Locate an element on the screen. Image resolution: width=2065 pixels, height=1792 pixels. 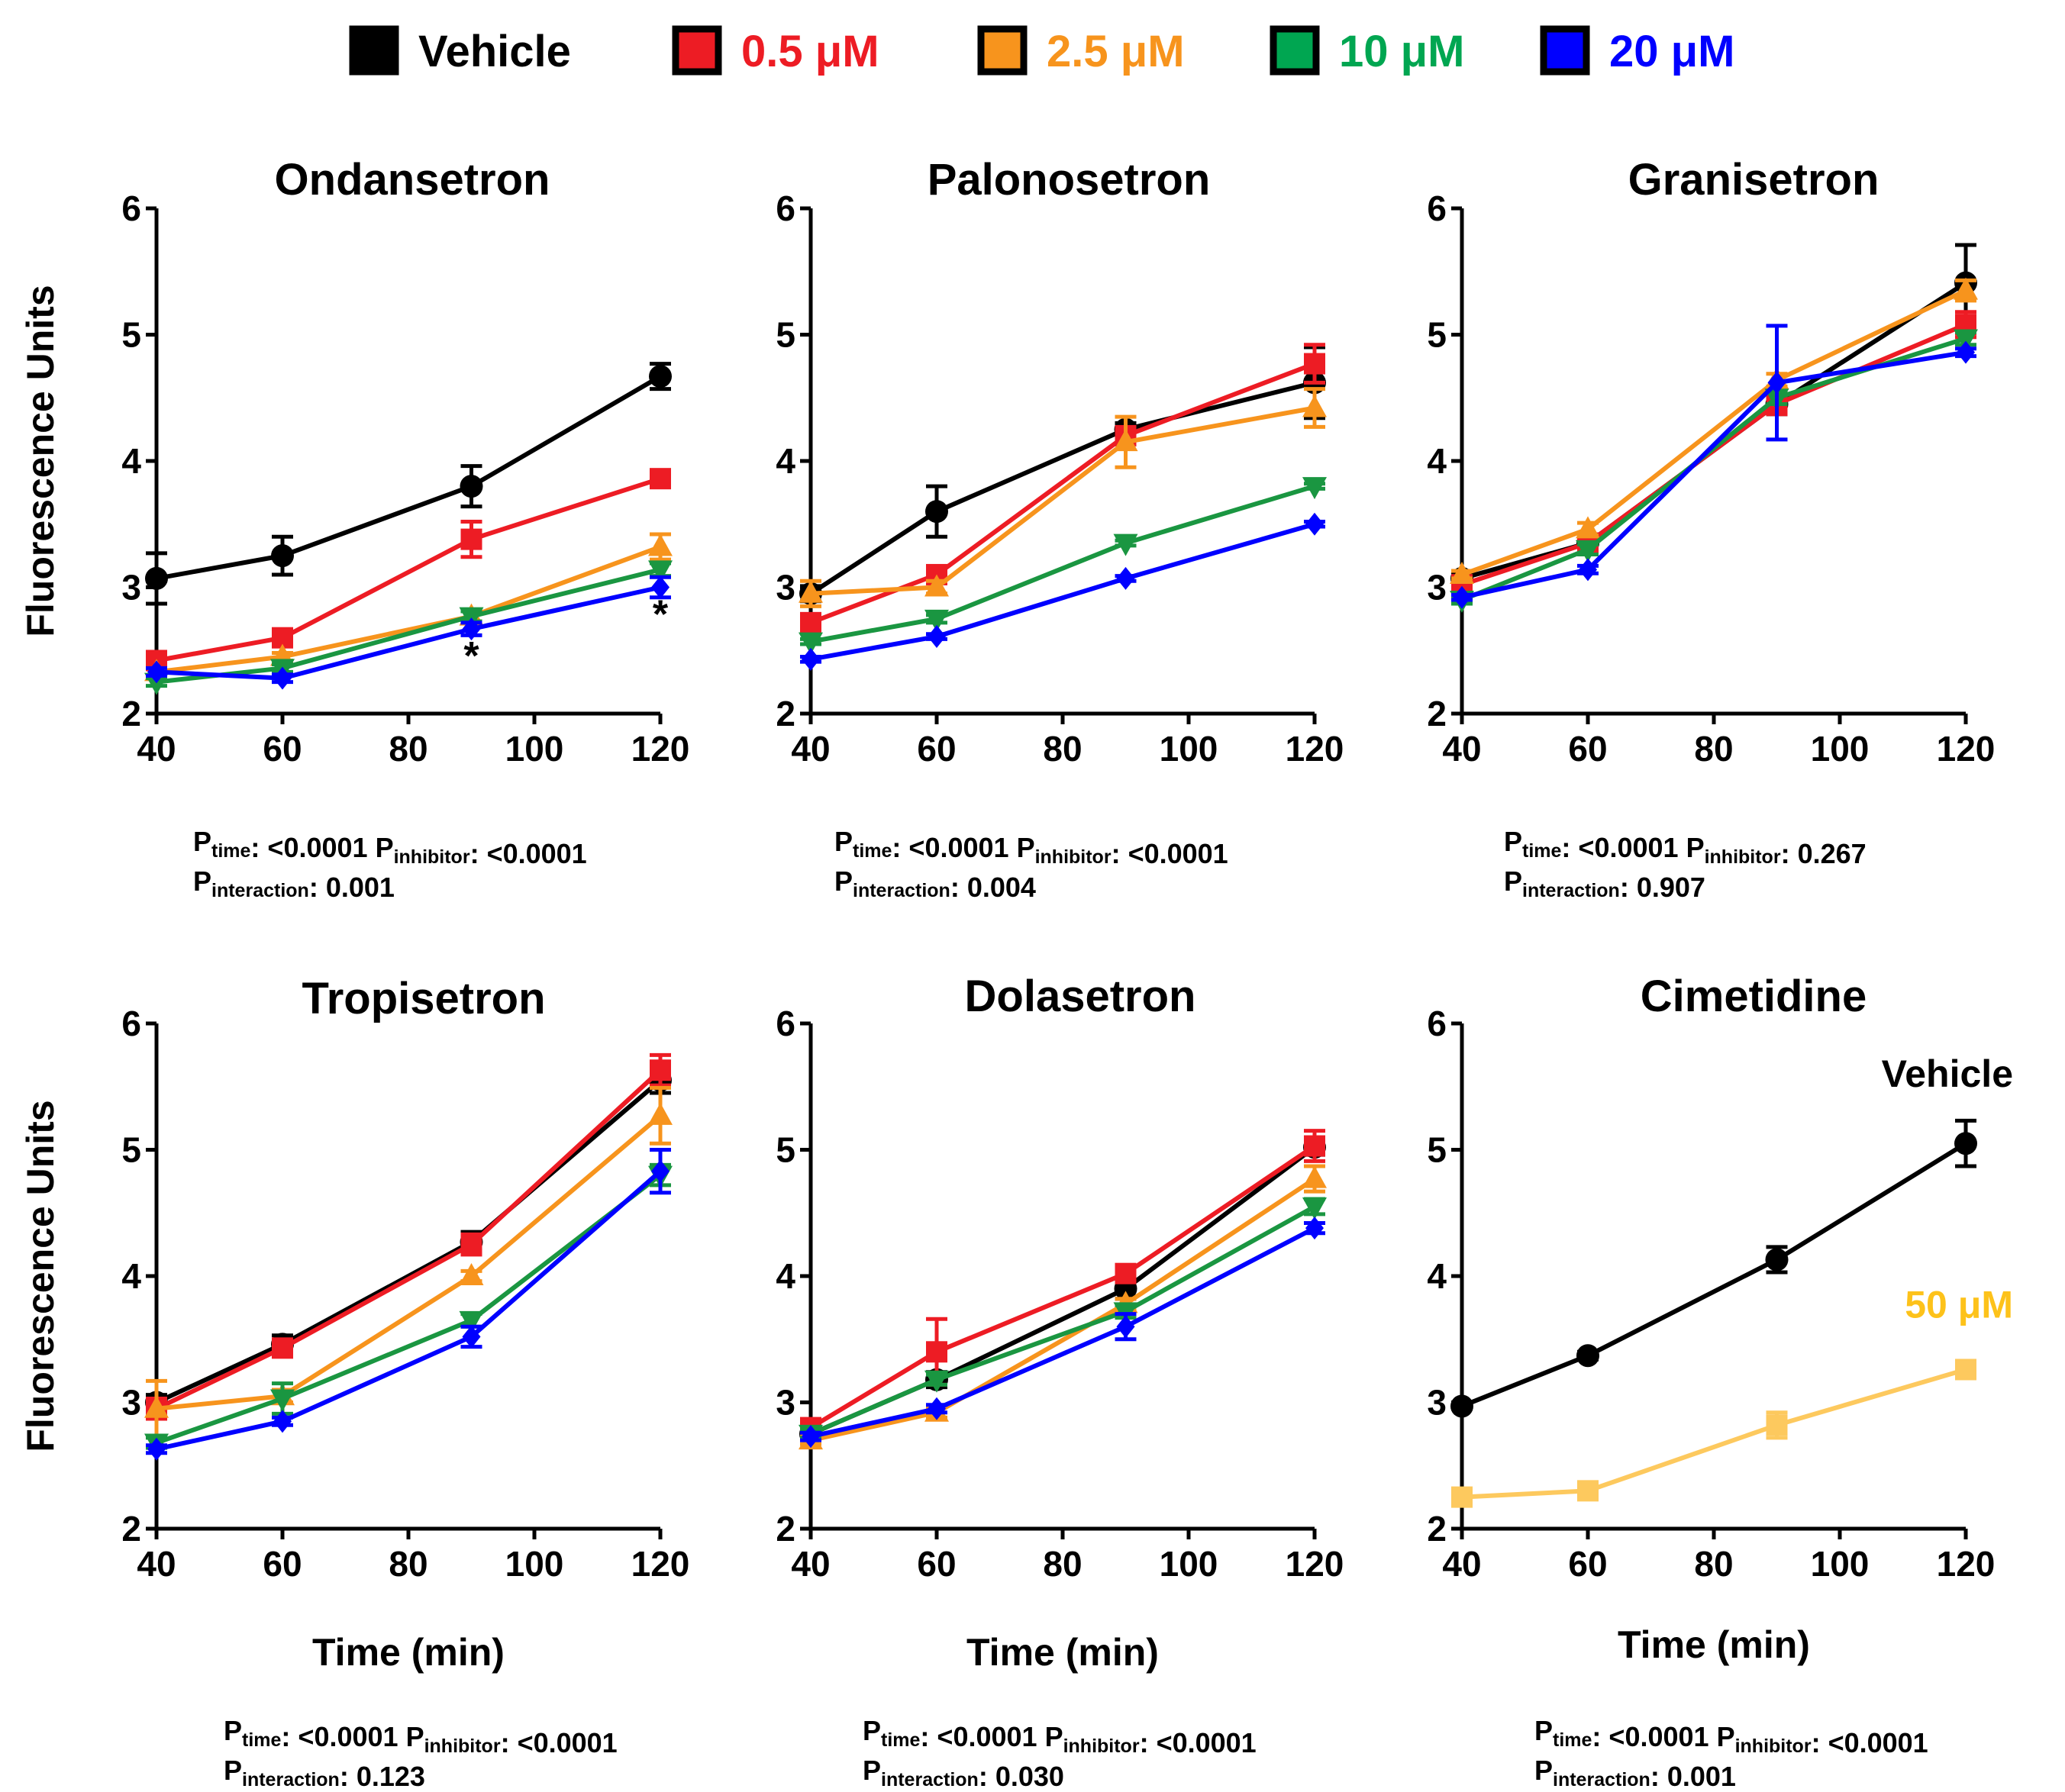
p-values-line-2: Pinteraction: 0.123 is located at coordinates (324, 1774).